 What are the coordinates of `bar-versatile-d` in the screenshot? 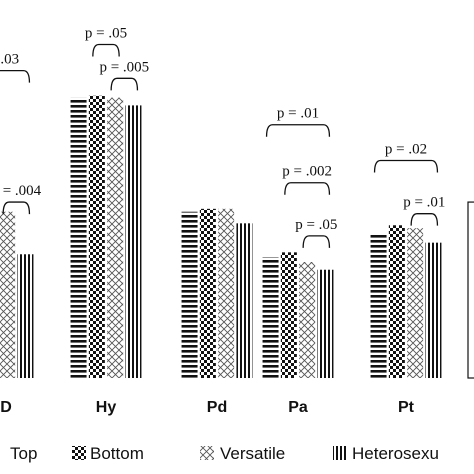 It's located at (8, 294).